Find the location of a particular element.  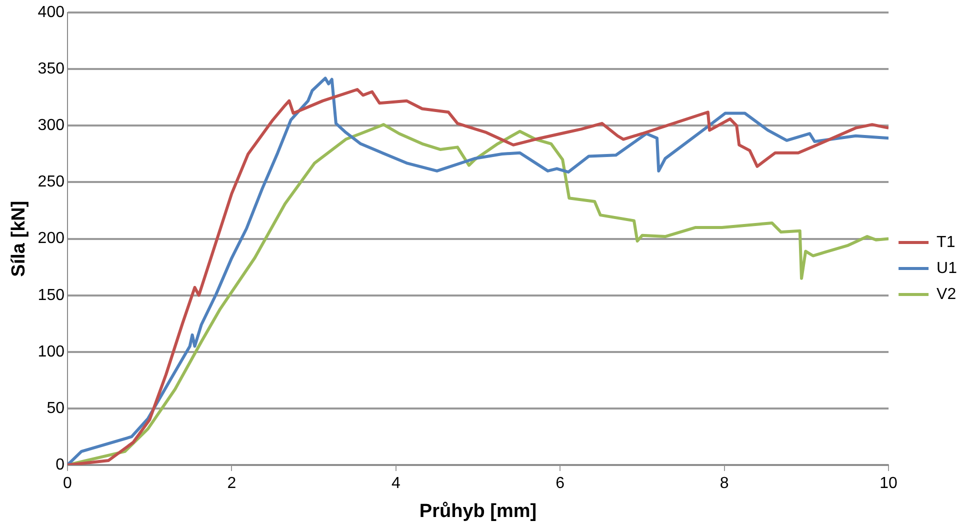

y-axis-title: Síla [kN] is located at coordinates (19, 238).